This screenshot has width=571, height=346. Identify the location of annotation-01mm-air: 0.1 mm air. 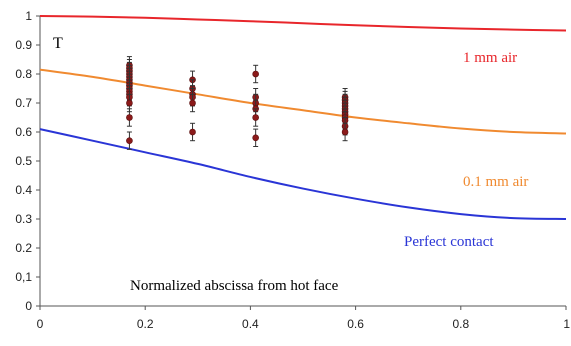
(495, 182).